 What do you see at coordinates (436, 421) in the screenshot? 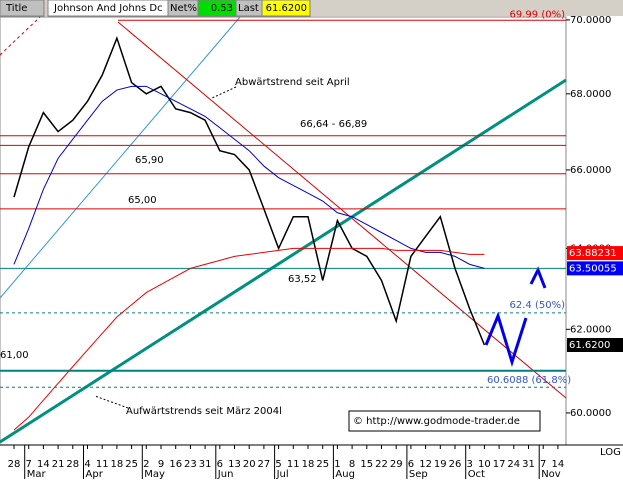
I see `annotation: © http://www.godmode-trader.de` at bounding box center [436, 421].